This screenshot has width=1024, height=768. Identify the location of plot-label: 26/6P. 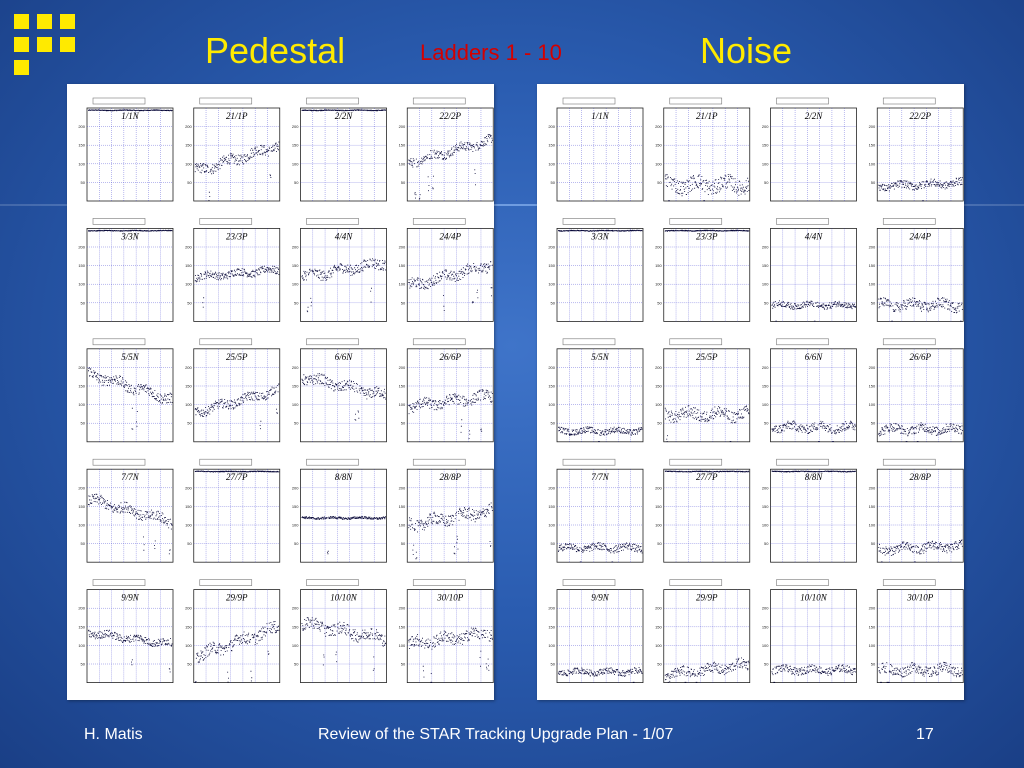
(921, 357).